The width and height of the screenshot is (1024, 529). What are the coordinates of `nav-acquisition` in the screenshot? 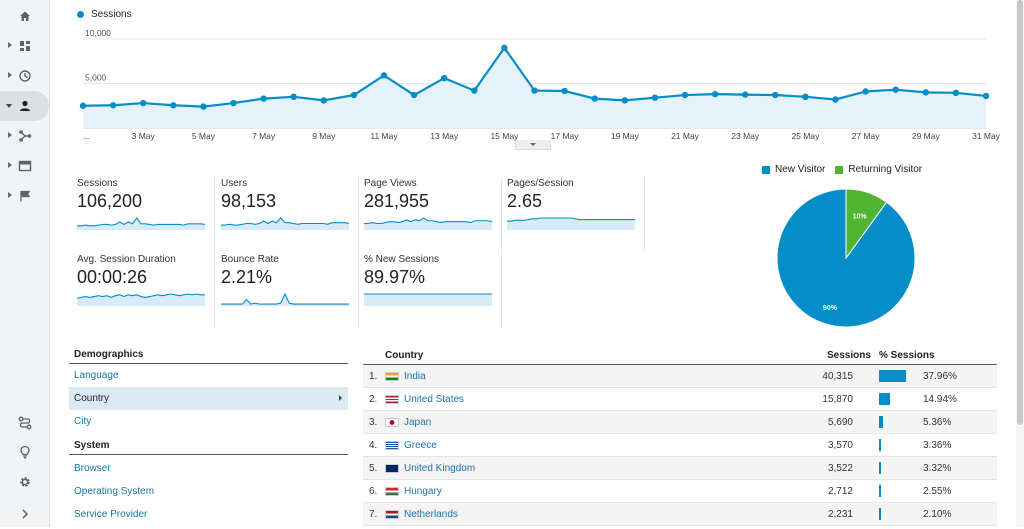 It's located at (25, 136).